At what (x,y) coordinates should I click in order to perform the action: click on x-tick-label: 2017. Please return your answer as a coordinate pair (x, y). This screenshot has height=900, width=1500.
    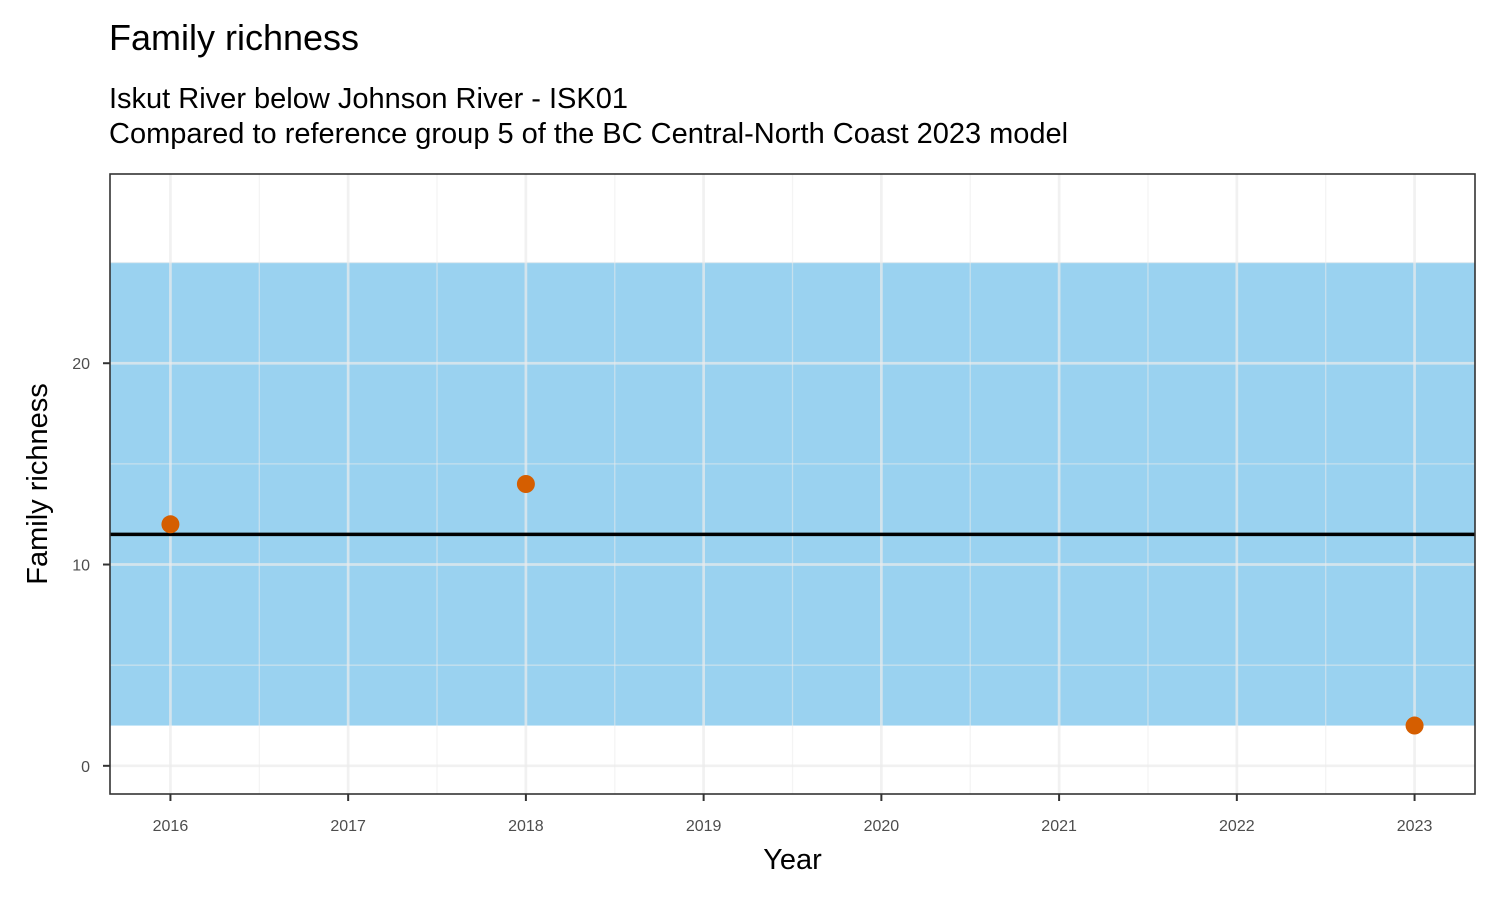
    Looking at the image, I should click on (348, 826).